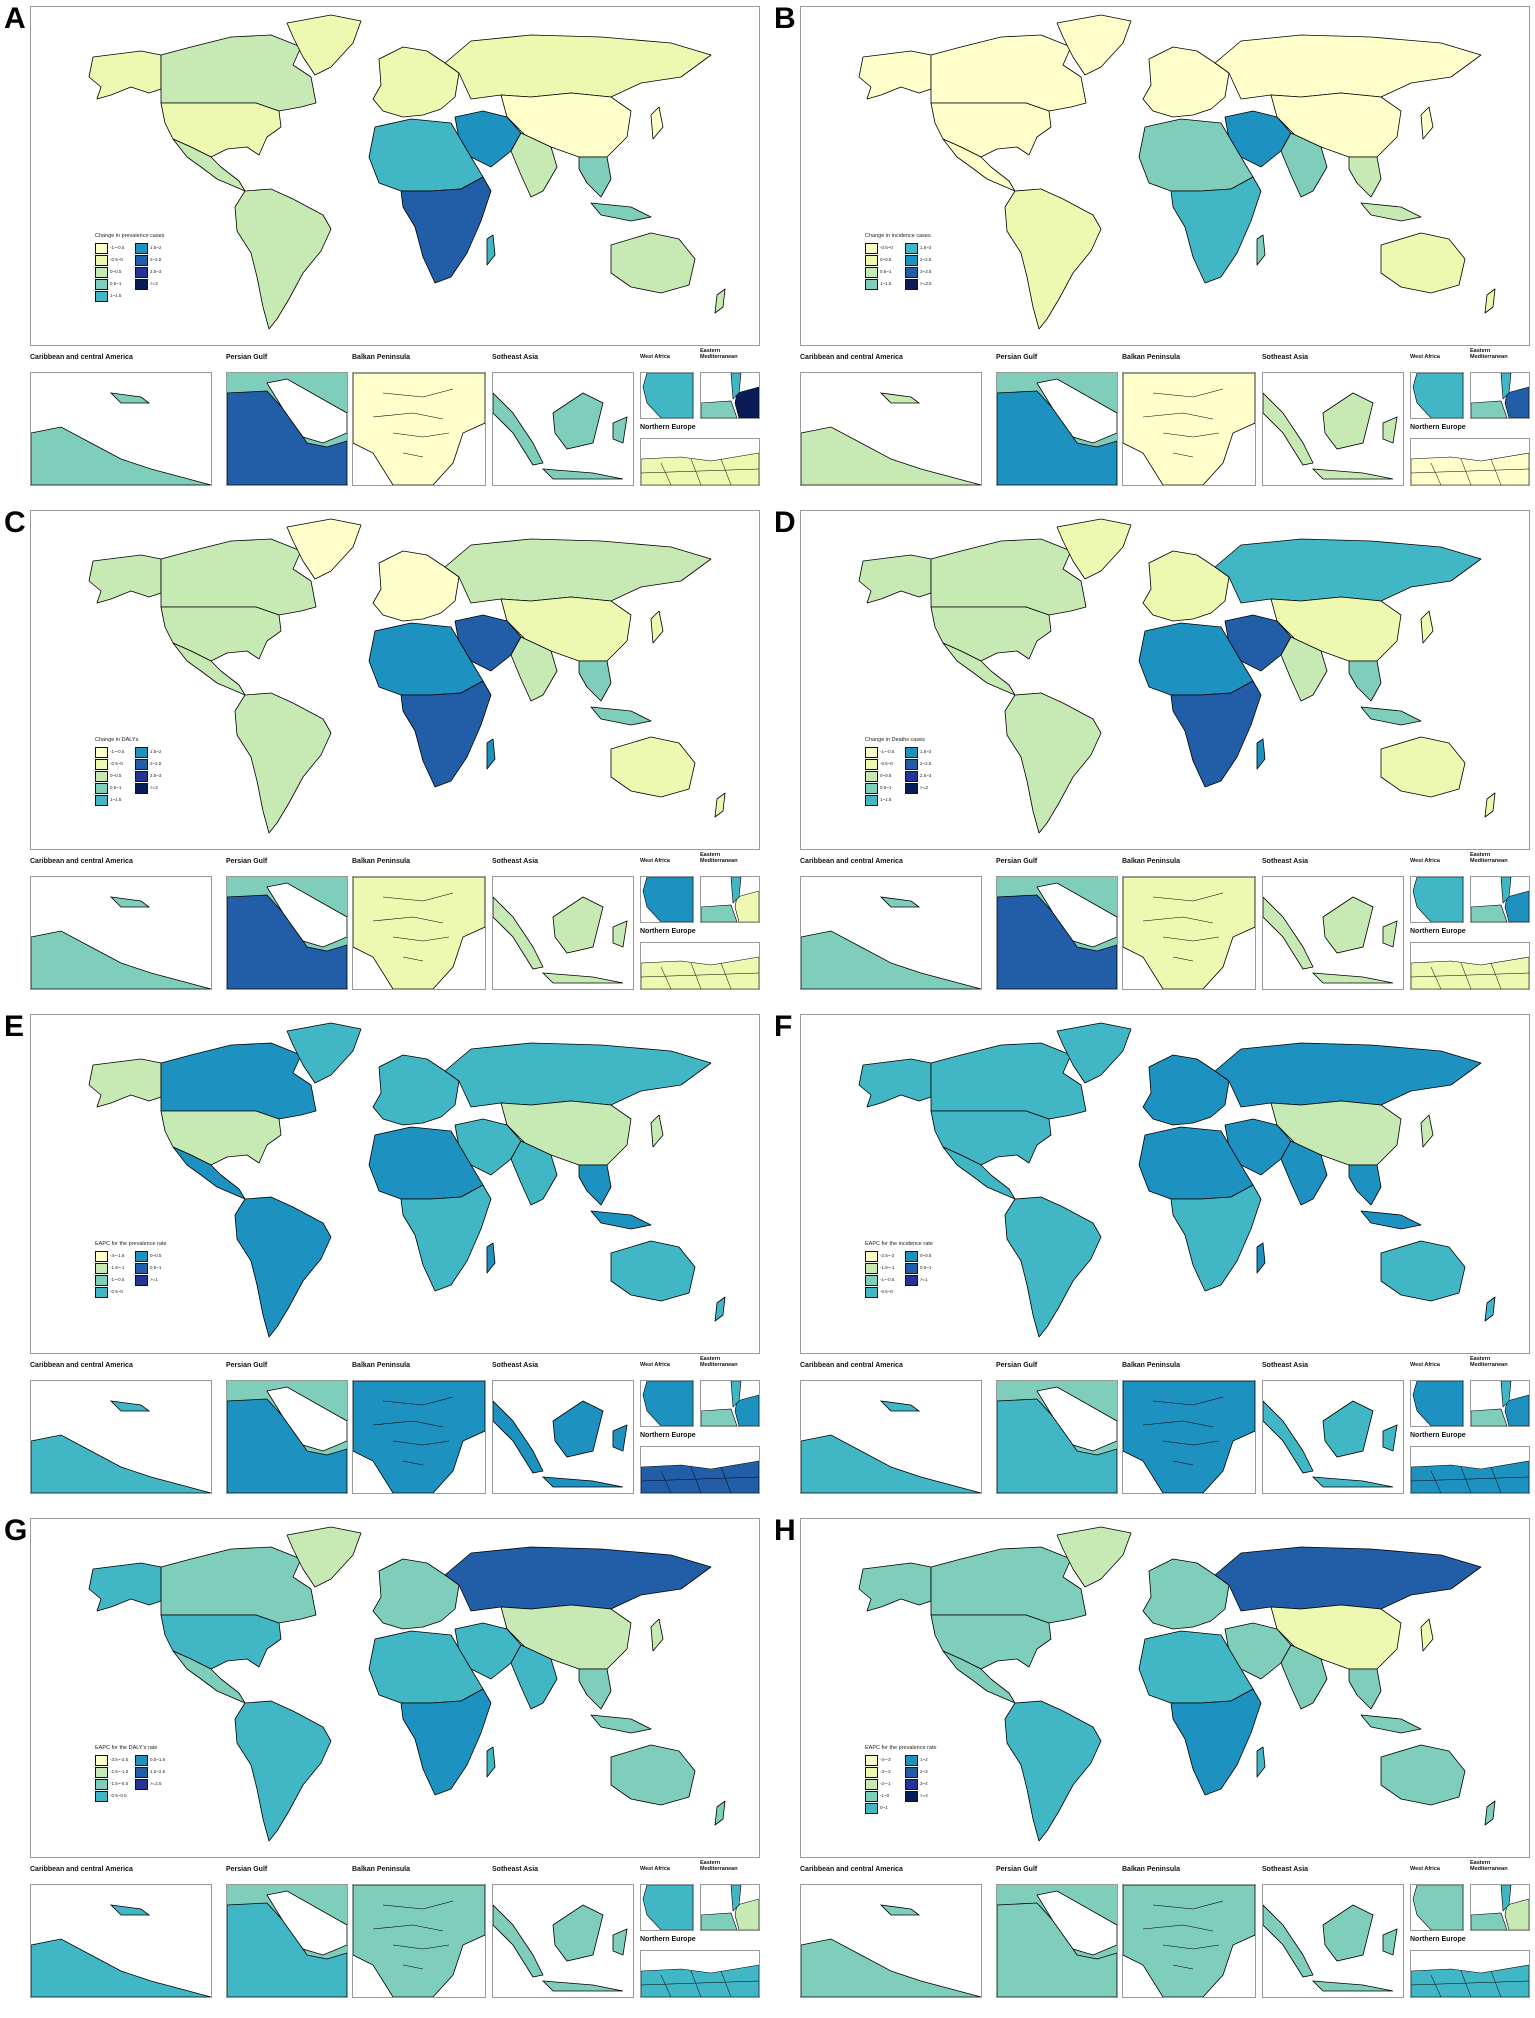  What do you see at coordinates (156, 1255) in the screenshot?
I see `legend-label: 0~0.5` at bounding box center [156, 1255].